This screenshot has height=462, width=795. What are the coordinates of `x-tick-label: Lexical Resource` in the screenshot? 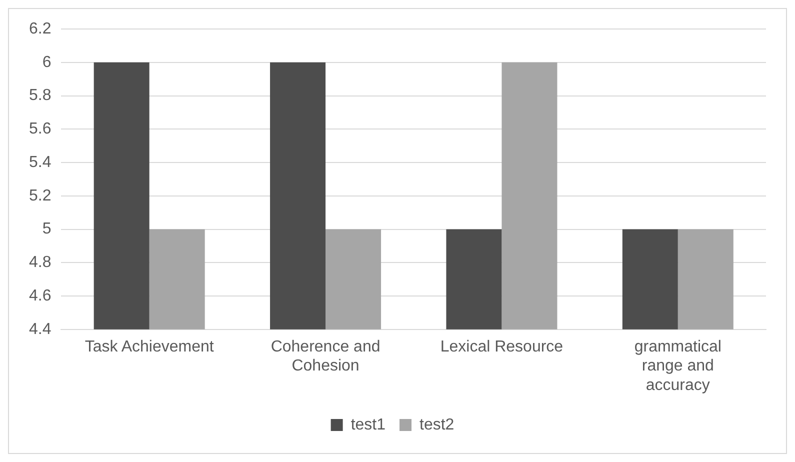 It's located at (502, 347).